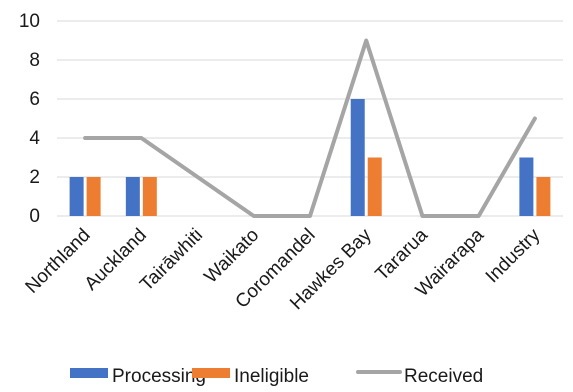 The width and height of the screenshot is (573, 392). What do you see at coordinates (89, 373) in the screenshot?
I see `legend-swatch-processing` at bounding box center [89, 373].